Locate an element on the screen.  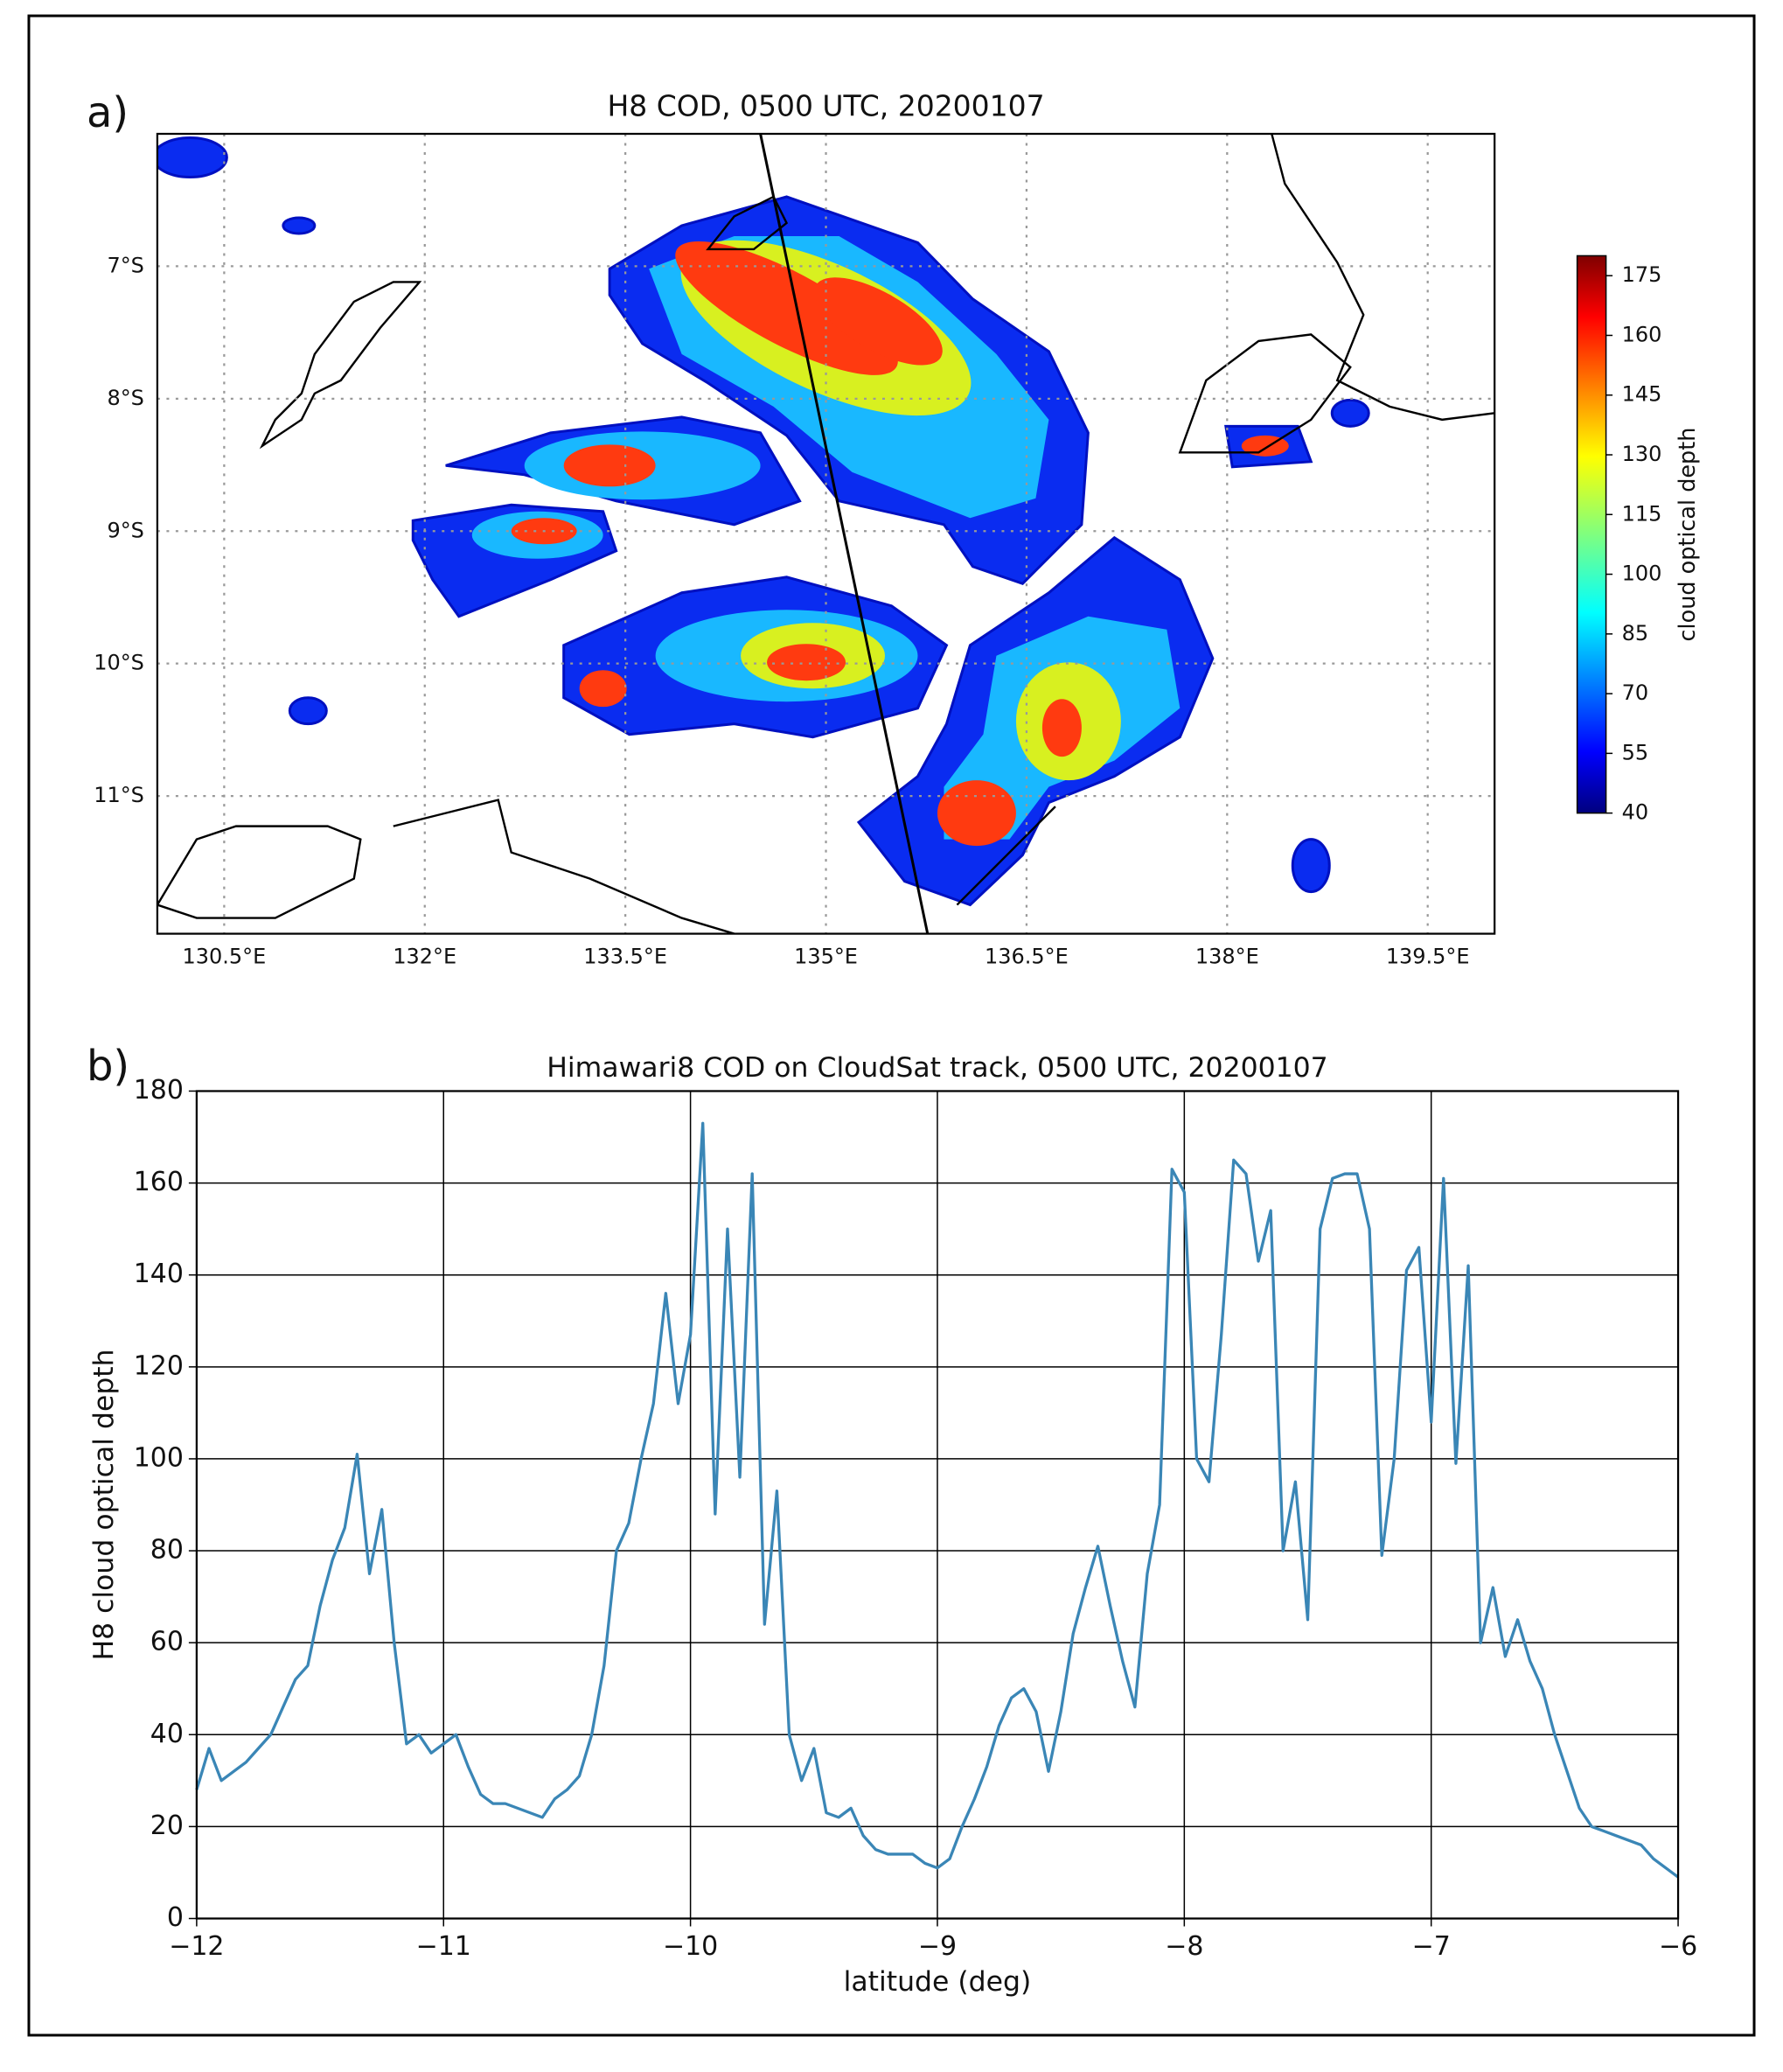
x-axis-label: latitude (deg) is located at coordinates (938, 1982).